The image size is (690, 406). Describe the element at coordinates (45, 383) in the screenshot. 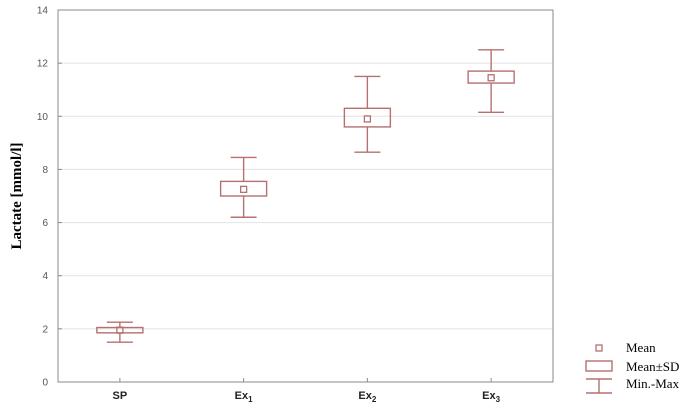

I see `y-tick-label-0: 0` at that location.